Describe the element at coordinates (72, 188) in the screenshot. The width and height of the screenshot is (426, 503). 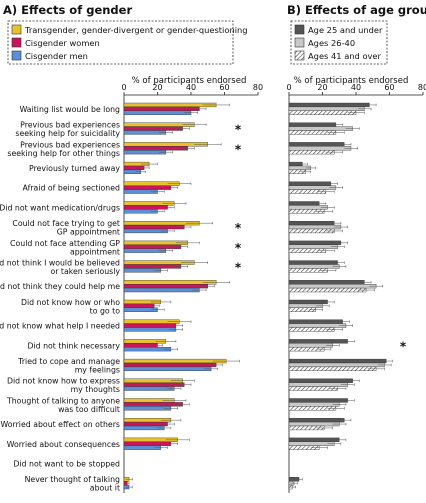
I see `category-label: Afraid of being sectioned` at that location.